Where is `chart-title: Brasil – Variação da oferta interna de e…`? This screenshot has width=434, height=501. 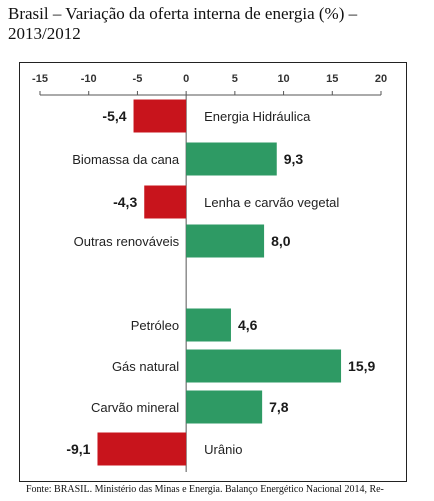 chart-title: Brasil – Variação da oferta interna de e… is located at coordinates (183, 23).